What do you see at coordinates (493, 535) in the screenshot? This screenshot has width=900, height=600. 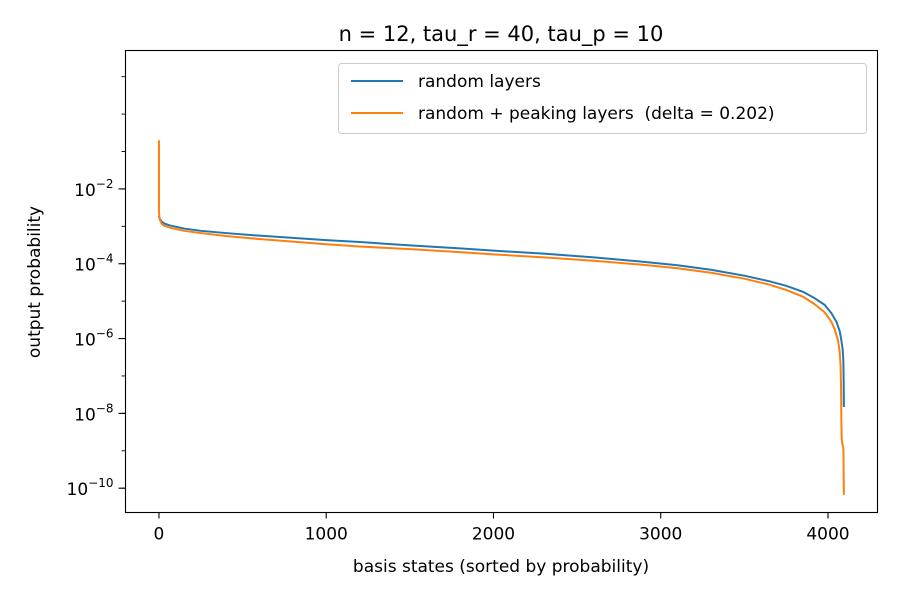 I see `x-tick-label: 2000` at bounding box center [493, 535].